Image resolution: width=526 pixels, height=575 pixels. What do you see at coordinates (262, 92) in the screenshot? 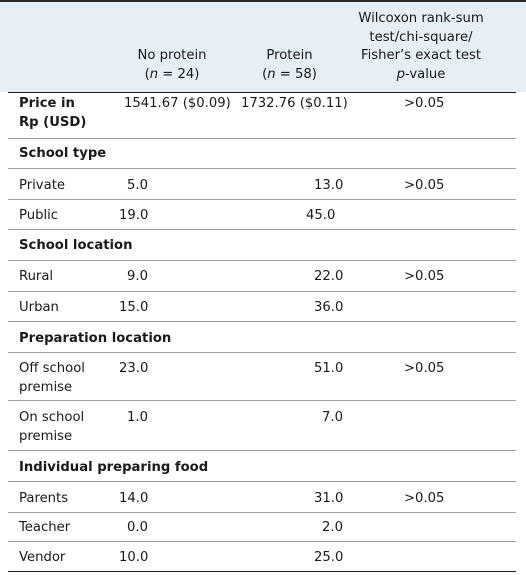
I see `header-rule` at bounding box center [262, 92].